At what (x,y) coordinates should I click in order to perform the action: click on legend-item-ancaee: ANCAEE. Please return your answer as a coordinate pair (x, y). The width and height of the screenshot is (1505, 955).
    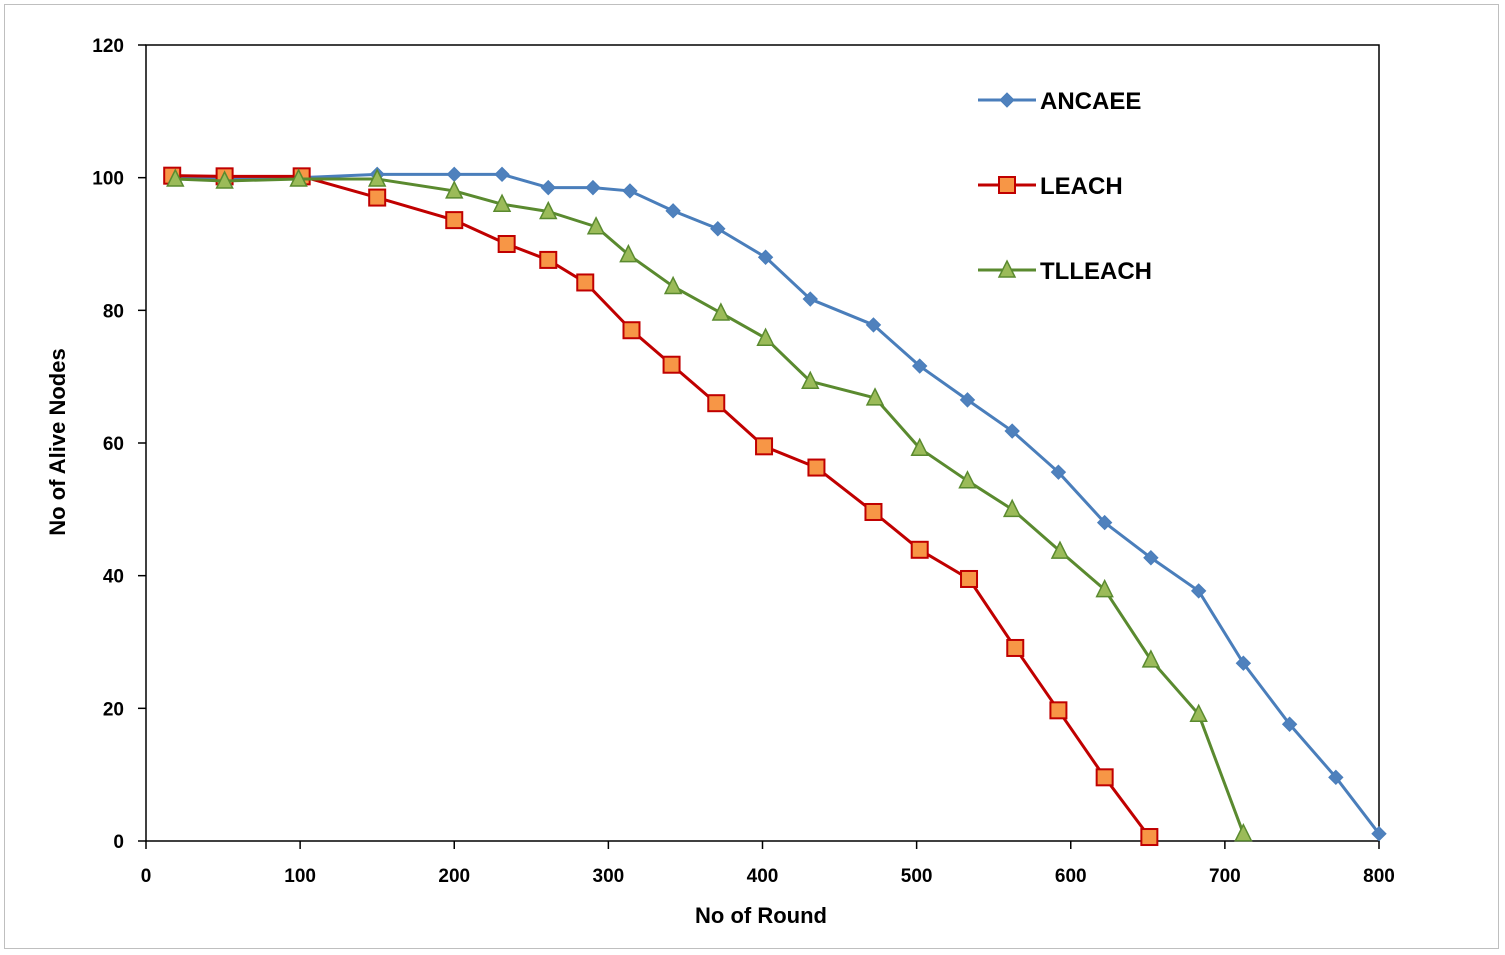
    Looking at the image, I should click on (1059, 101).